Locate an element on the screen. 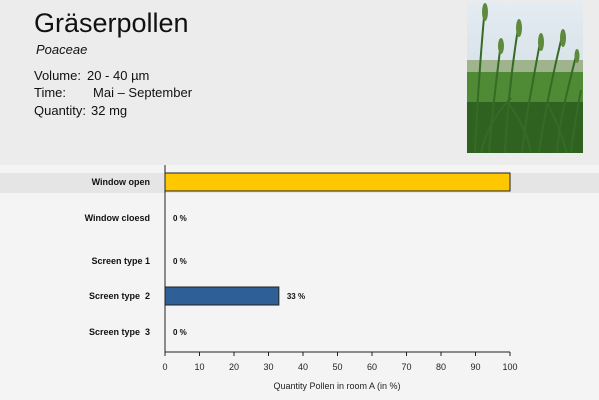 Image resolution: width=599 pixels, height=400 pixels. category-label: Screen type 2 is located at coordinates (119, 296).